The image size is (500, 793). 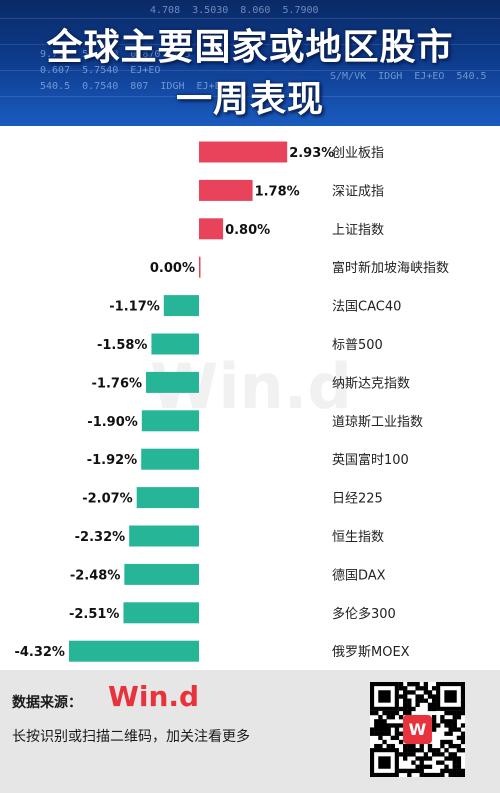 What do you see at coordinates (377, 422) in the screenshot?
I see `category-label-7: 道琼斯工业指数` at bounding box center [377, 422].